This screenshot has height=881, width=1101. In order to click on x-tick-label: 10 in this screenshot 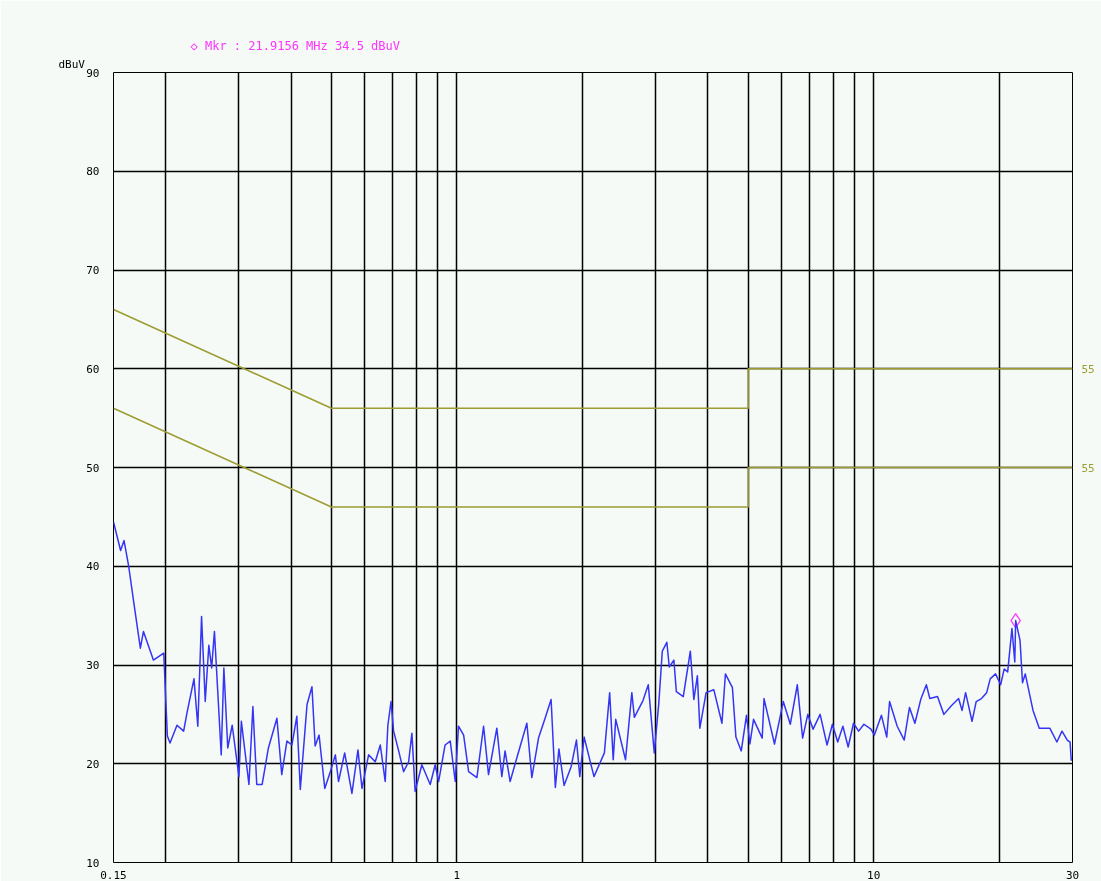, I will do `click(874, 874)`.